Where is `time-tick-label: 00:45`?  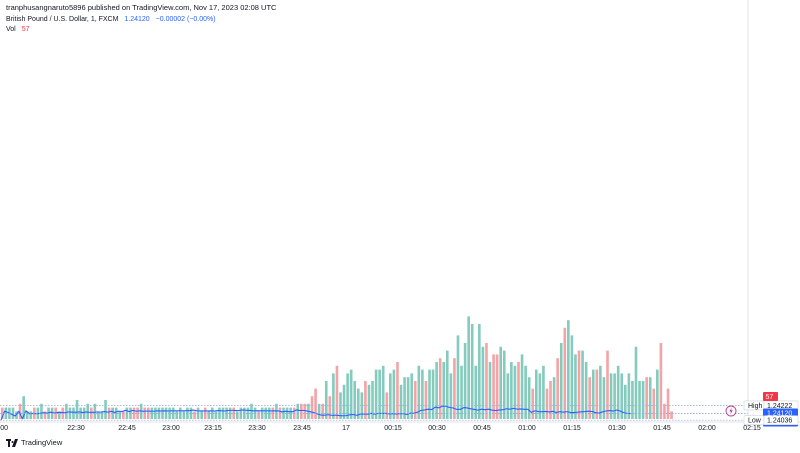
time-tick-label: 00:45 is located at coordinates (482, 428).